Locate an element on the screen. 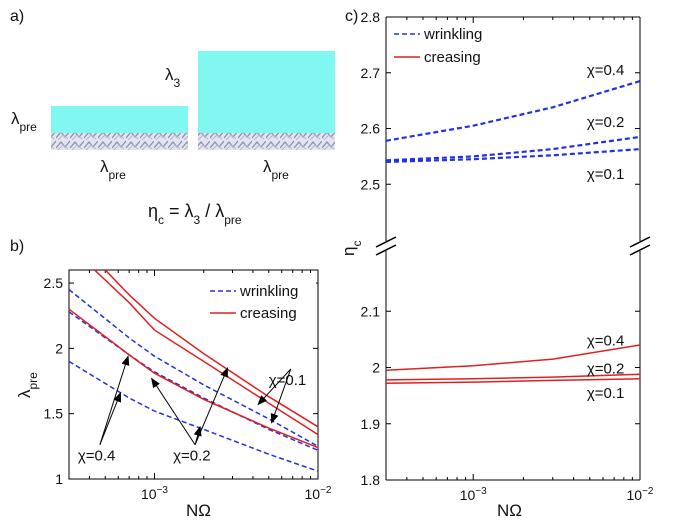 This screenshot has height=524, width=673. x-tick-label-c: 10⁻³ is located at coordinates (473, 494).